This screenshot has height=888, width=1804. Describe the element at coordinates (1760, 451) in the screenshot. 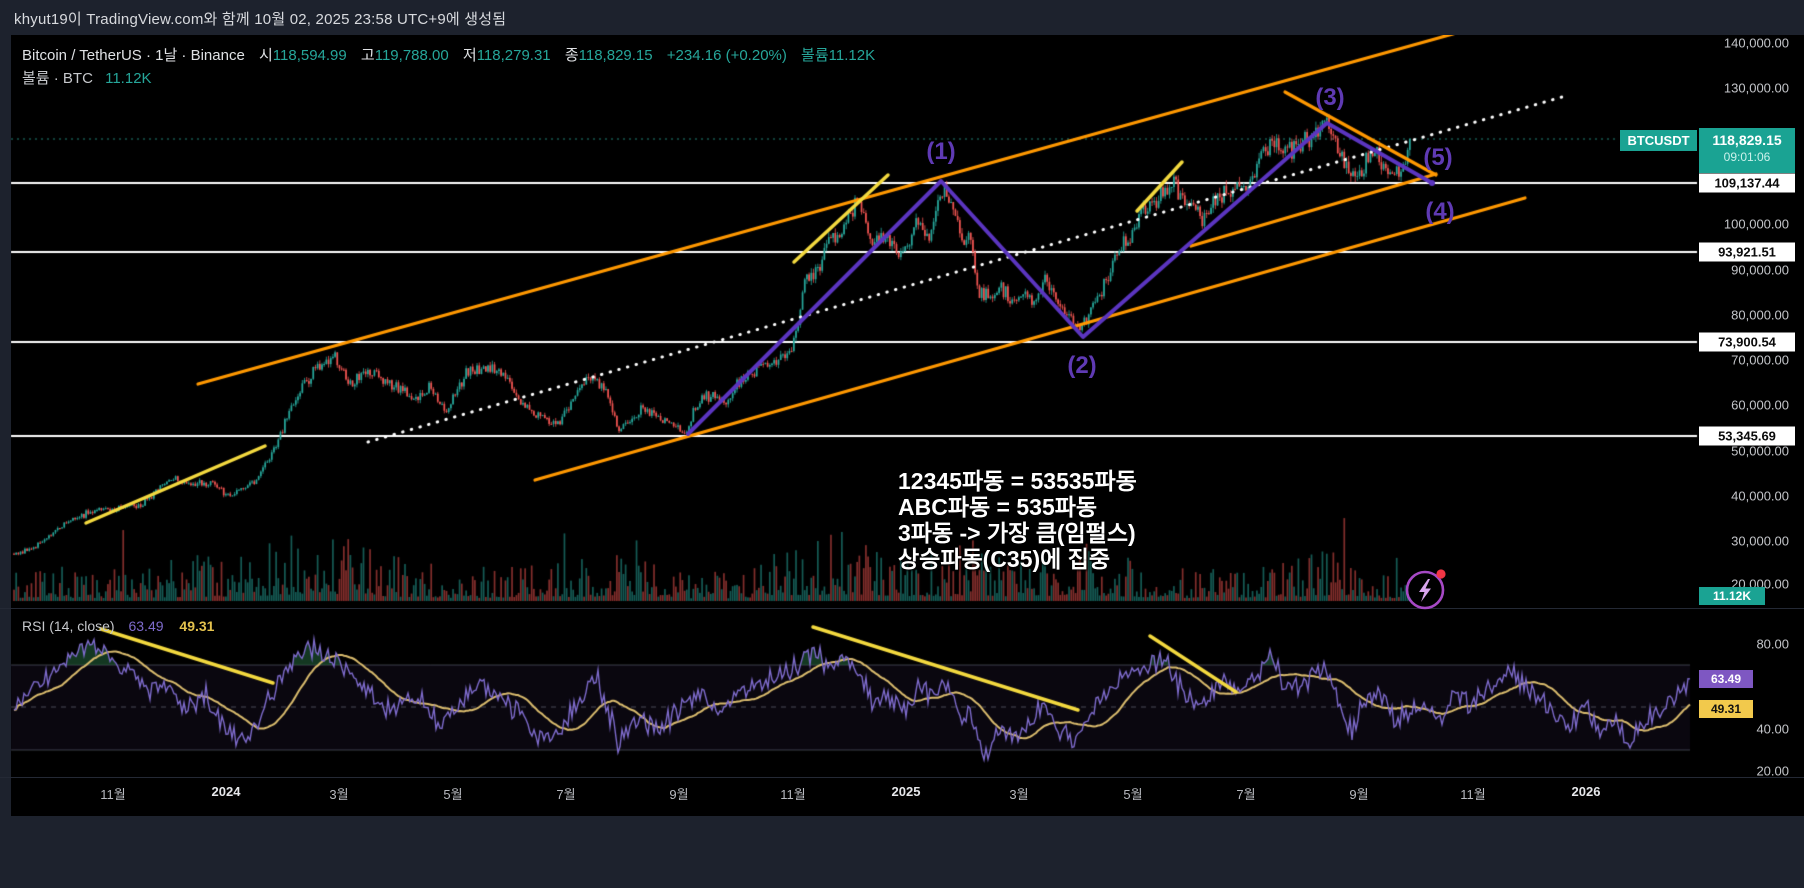

I see `price-tick: 50,000.00` at that location.